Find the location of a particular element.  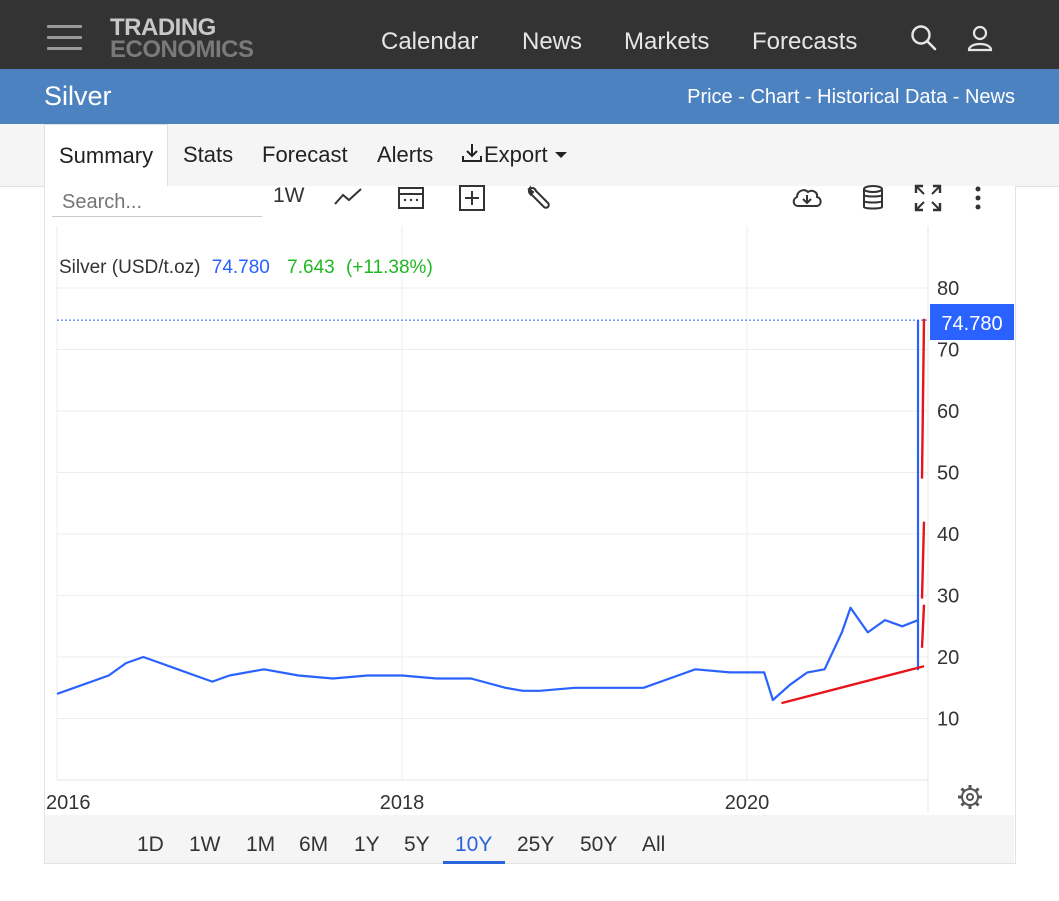

section-links: Price - Chart - Historical Data - News is located at coordinates (851, 97).